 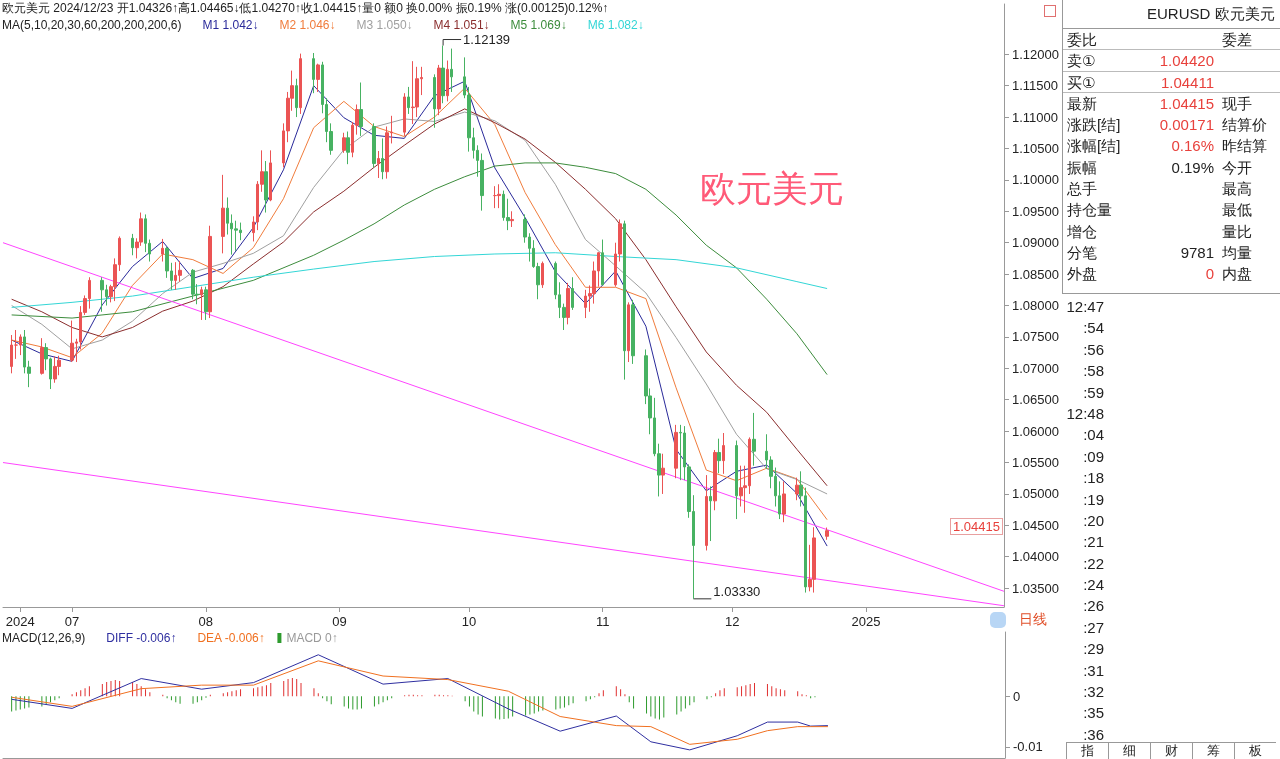 What do you see at coordinates (1192, 167) in the screenshot?
I see `text: 0.19%` at bounding box center [1192, 167].